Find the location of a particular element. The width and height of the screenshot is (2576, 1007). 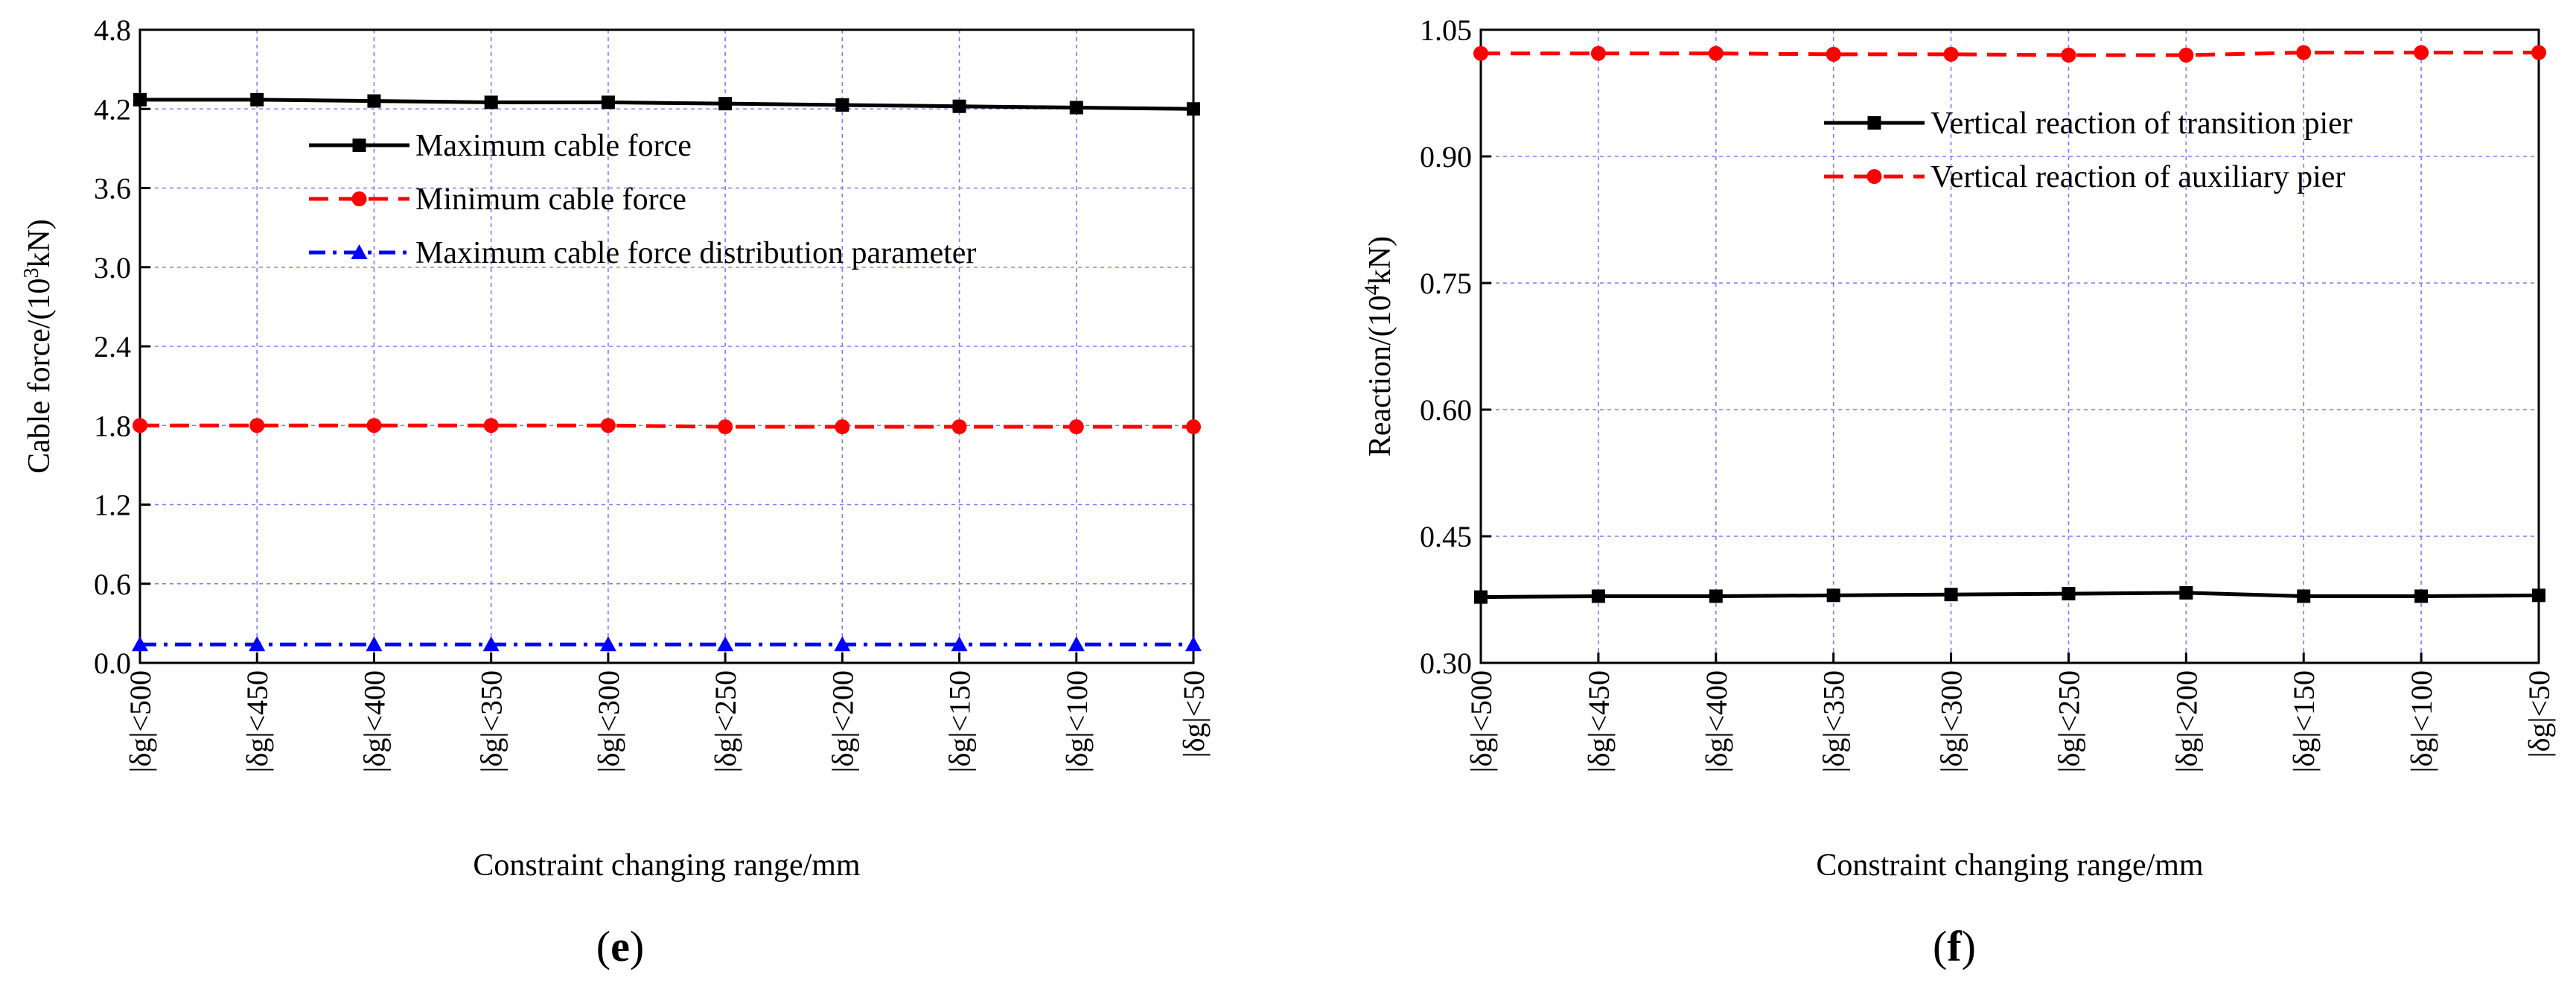

y-axis-title: Reaction/(104kN) is located at coordinates (1379, 346).